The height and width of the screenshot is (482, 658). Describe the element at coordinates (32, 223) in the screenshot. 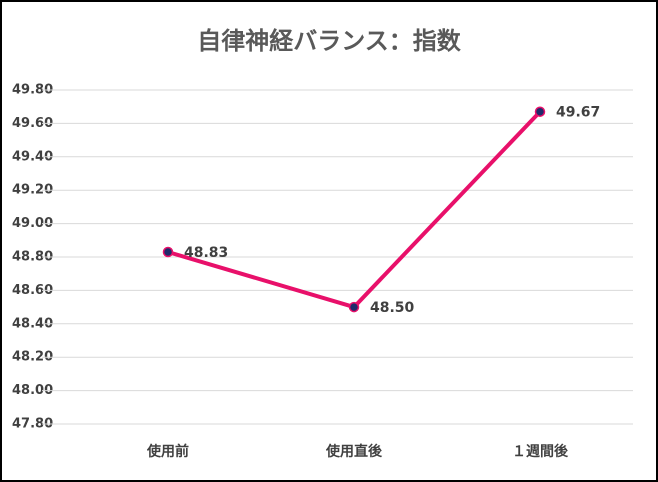

I see `y-tick-label: 49.00` at that location.